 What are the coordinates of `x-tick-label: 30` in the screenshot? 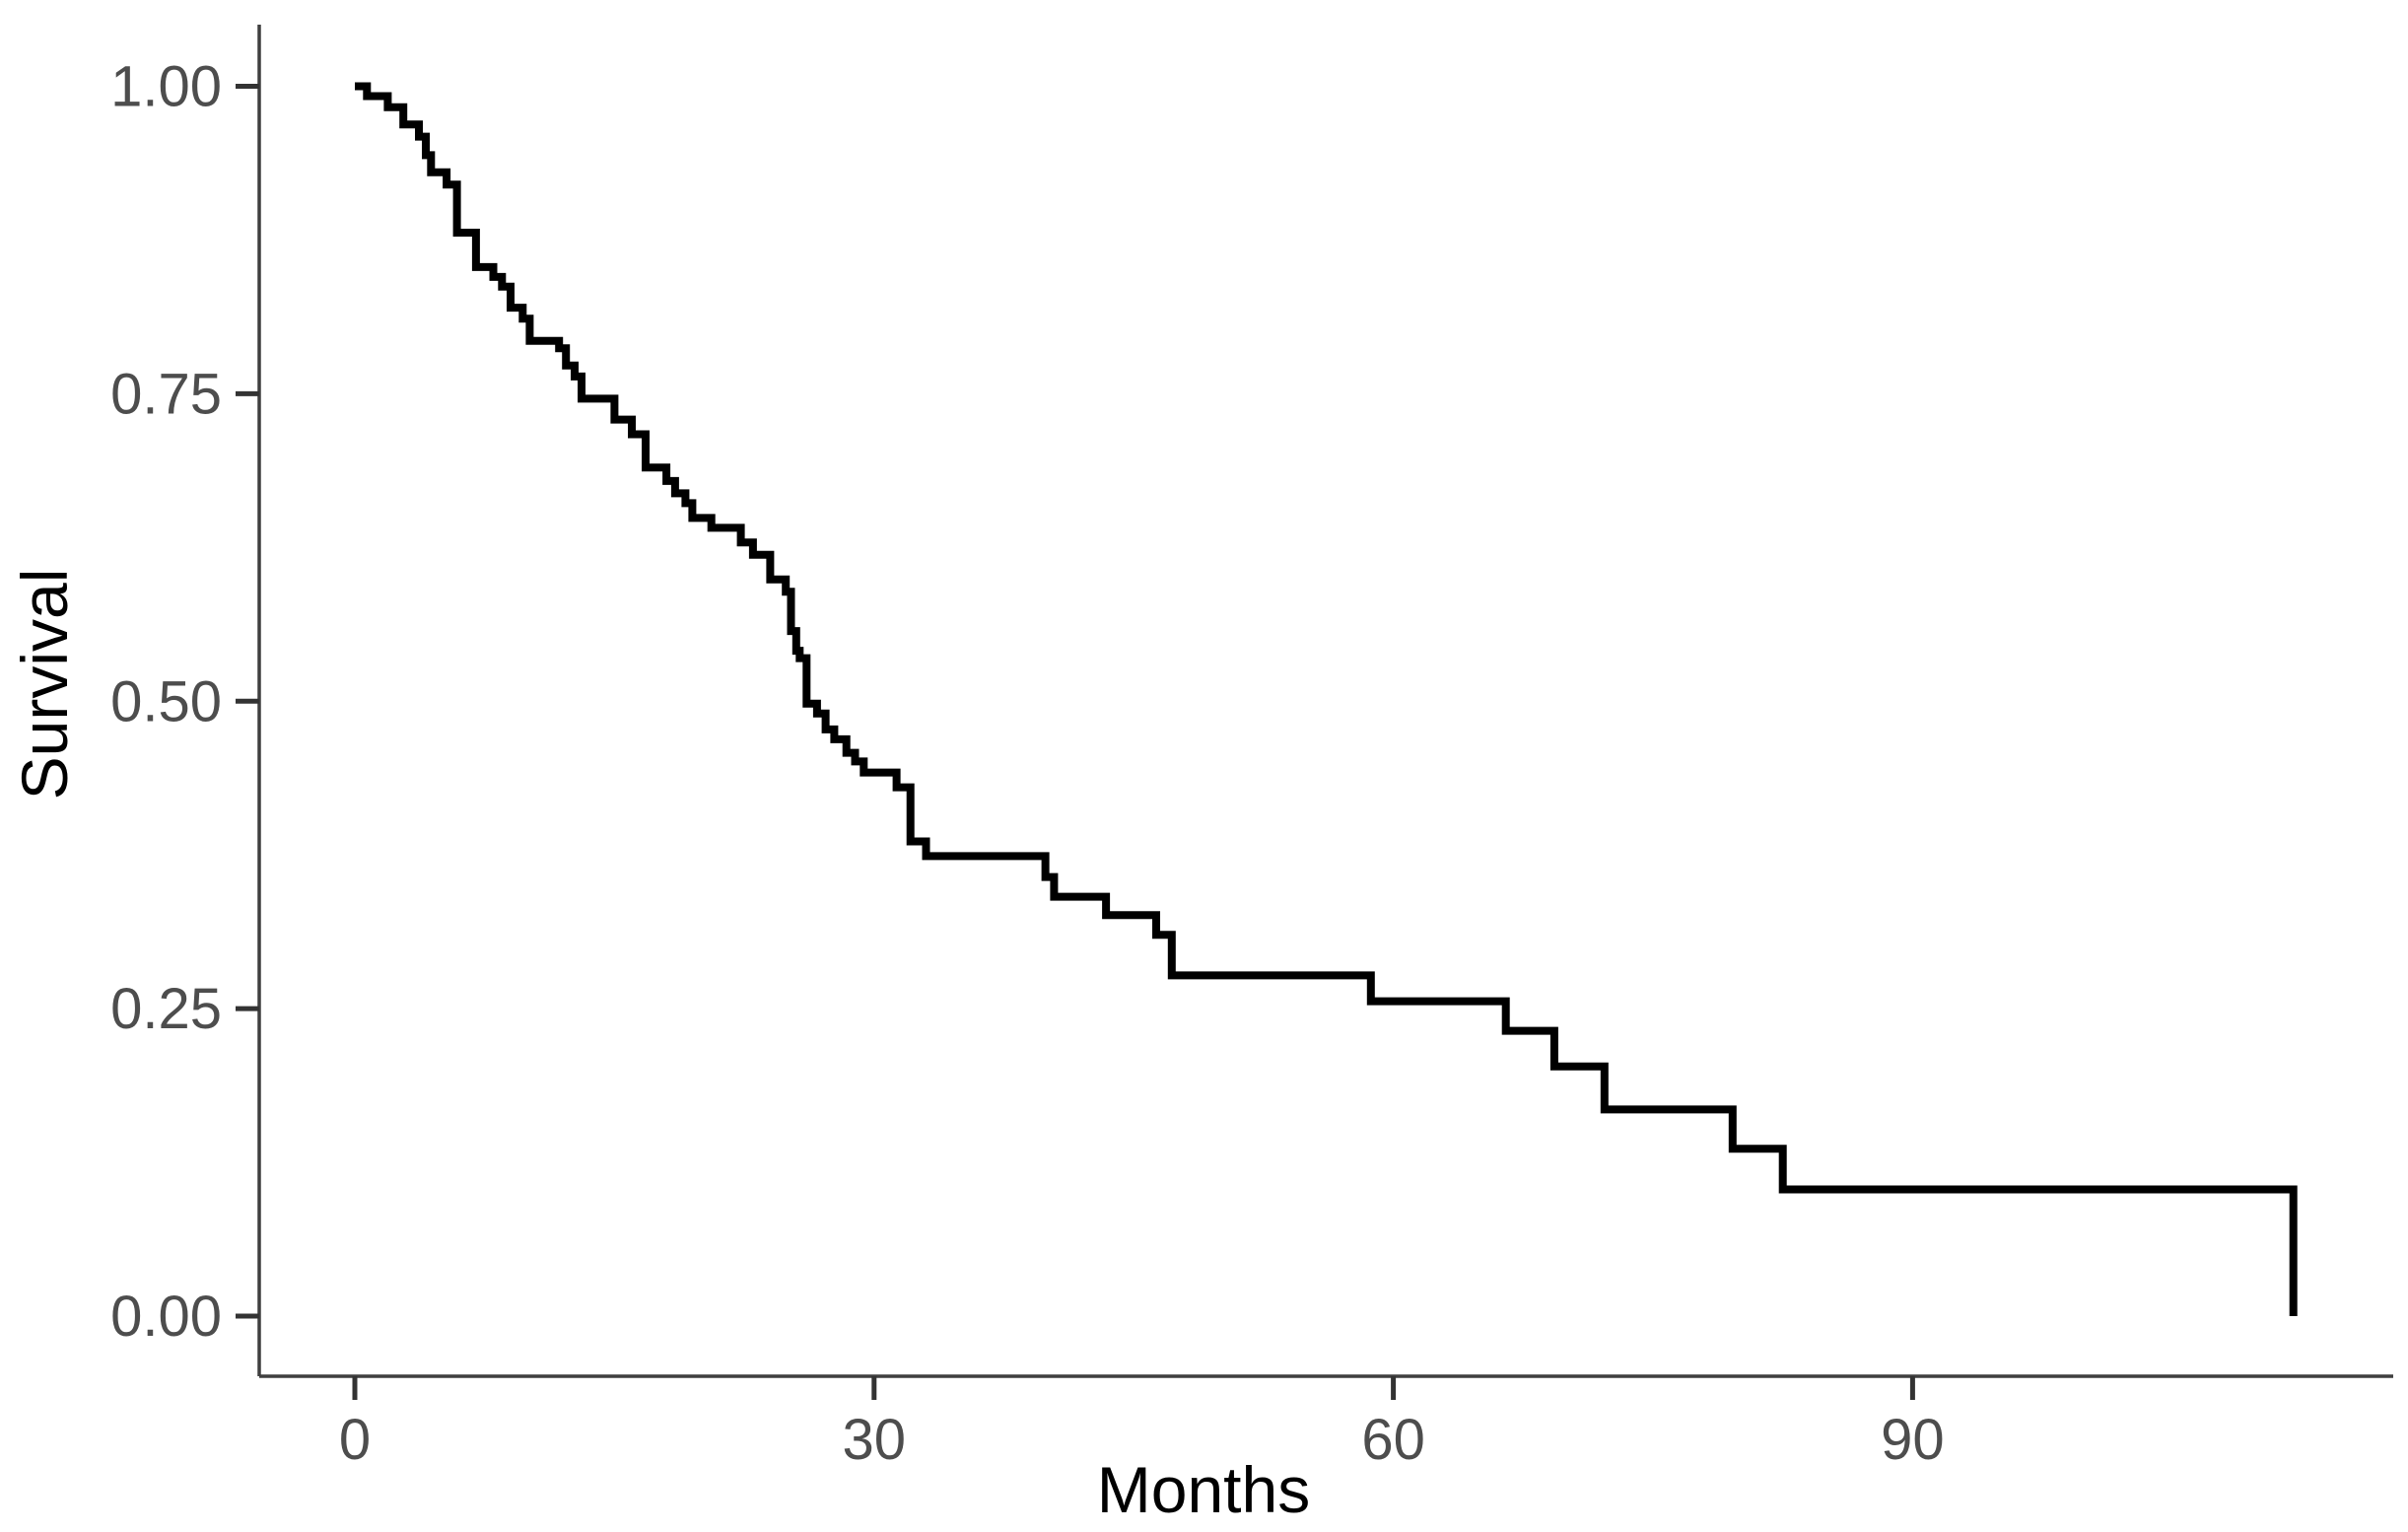 It's located at (875, 1440).